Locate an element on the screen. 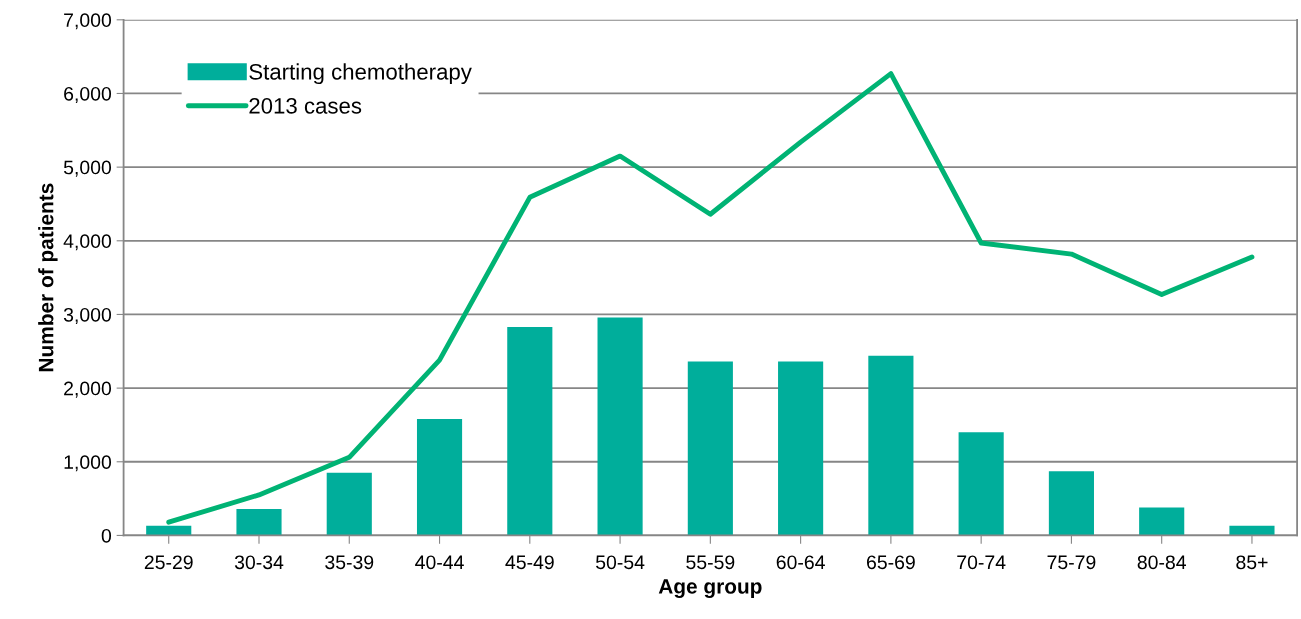 This screenshot has width=1301, height=619. y-tick-label: 5,000 is located at coordinates (87, 168).